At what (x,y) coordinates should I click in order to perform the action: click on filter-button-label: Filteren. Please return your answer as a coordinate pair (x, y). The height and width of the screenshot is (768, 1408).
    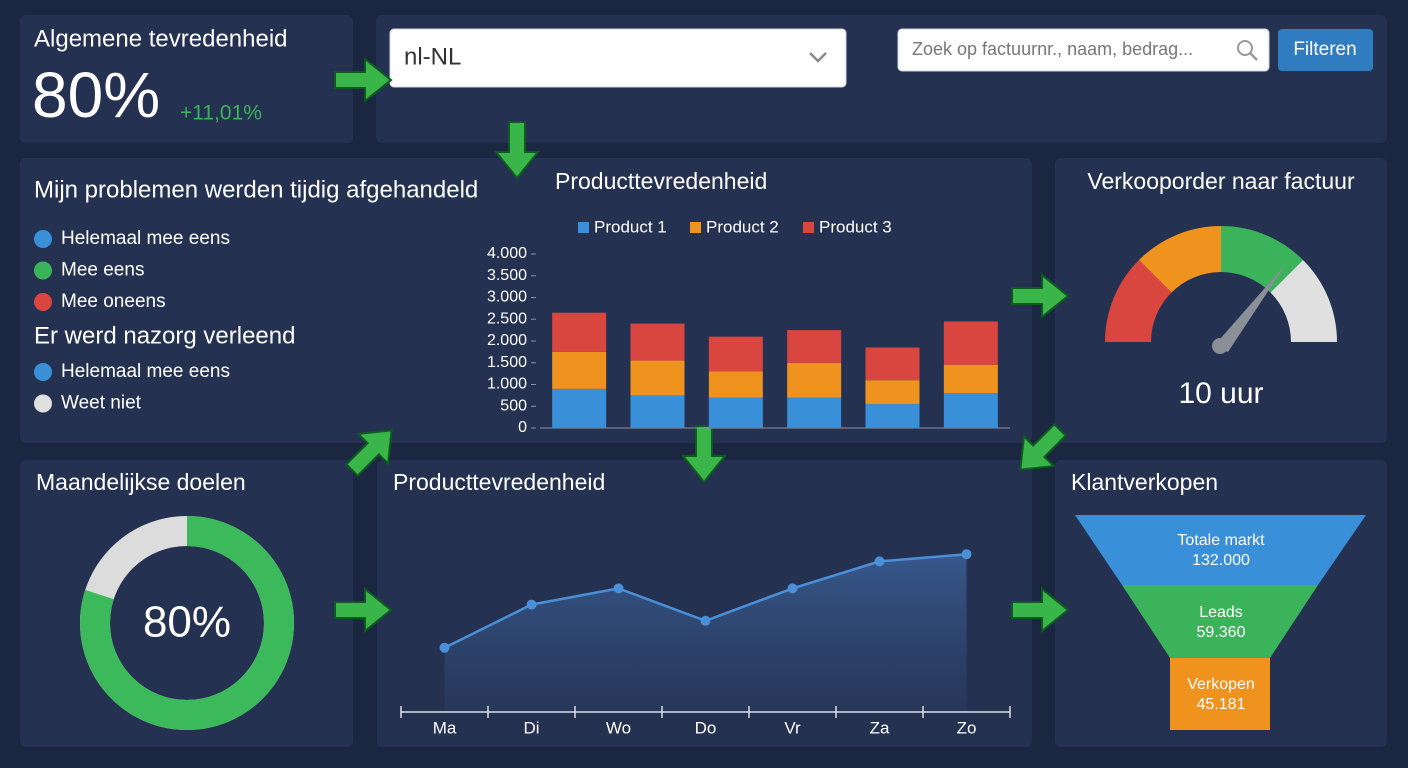
    Looking at the image, I should click on (1324, 49).